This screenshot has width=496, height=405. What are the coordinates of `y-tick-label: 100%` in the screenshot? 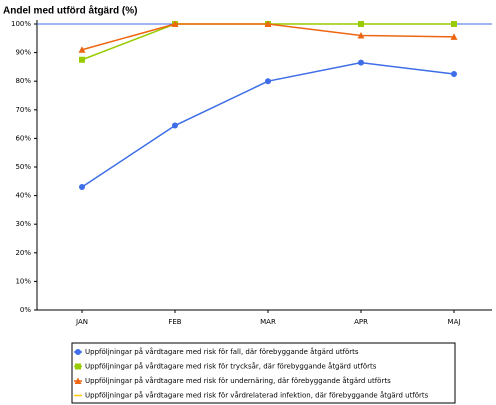 It's located at (21, 24).